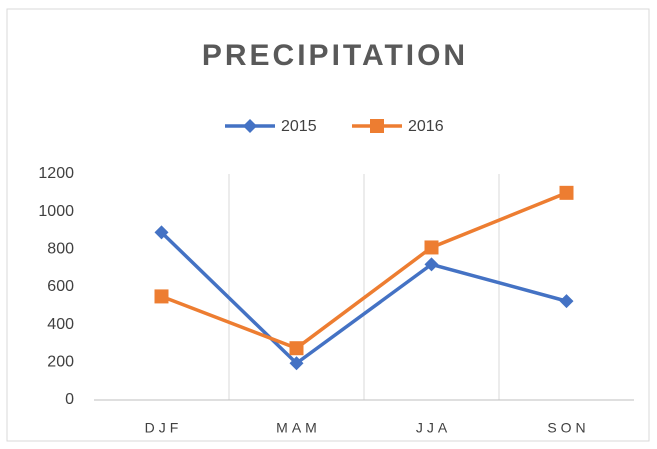  What do you see at coordinates (568, 428) in the screenshot?
I see `x-tick-label: SON` at bounding box center [568, 428].